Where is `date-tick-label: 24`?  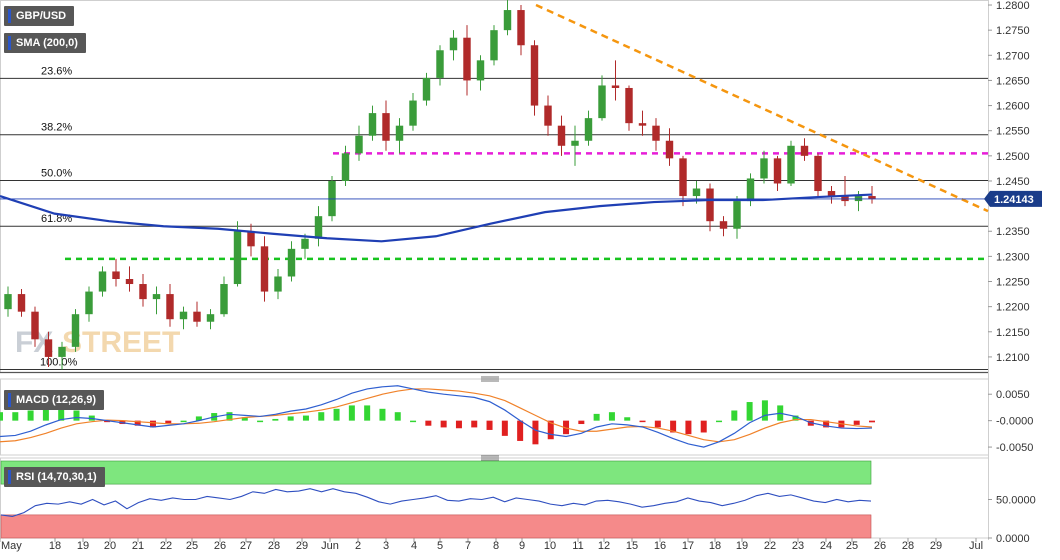 date-tick-label: 24 is located at coordinates (826, 546).